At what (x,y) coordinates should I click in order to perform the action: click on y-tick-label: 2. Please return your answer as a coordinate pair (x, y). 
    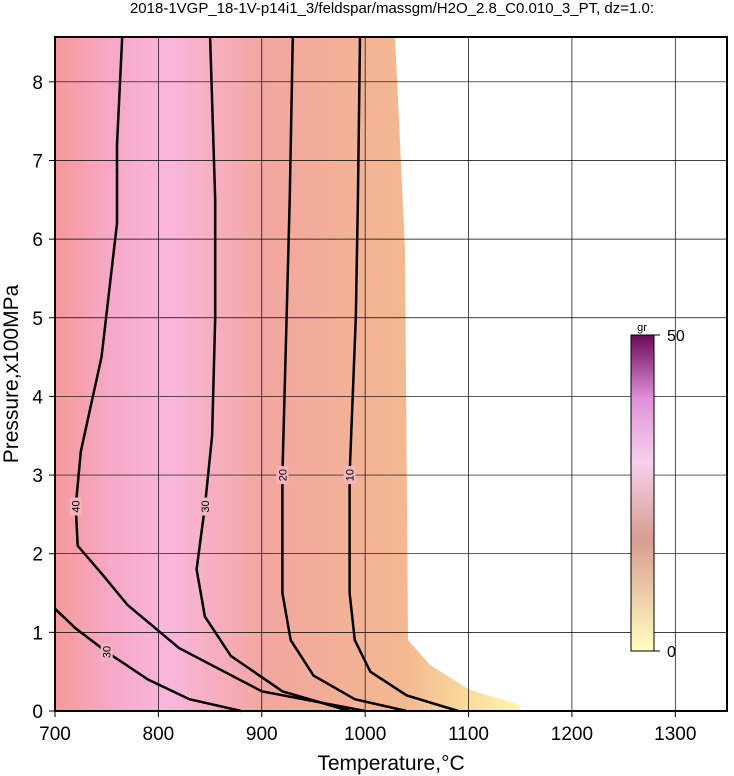
    Looking at the image, I should click on (37, 555).